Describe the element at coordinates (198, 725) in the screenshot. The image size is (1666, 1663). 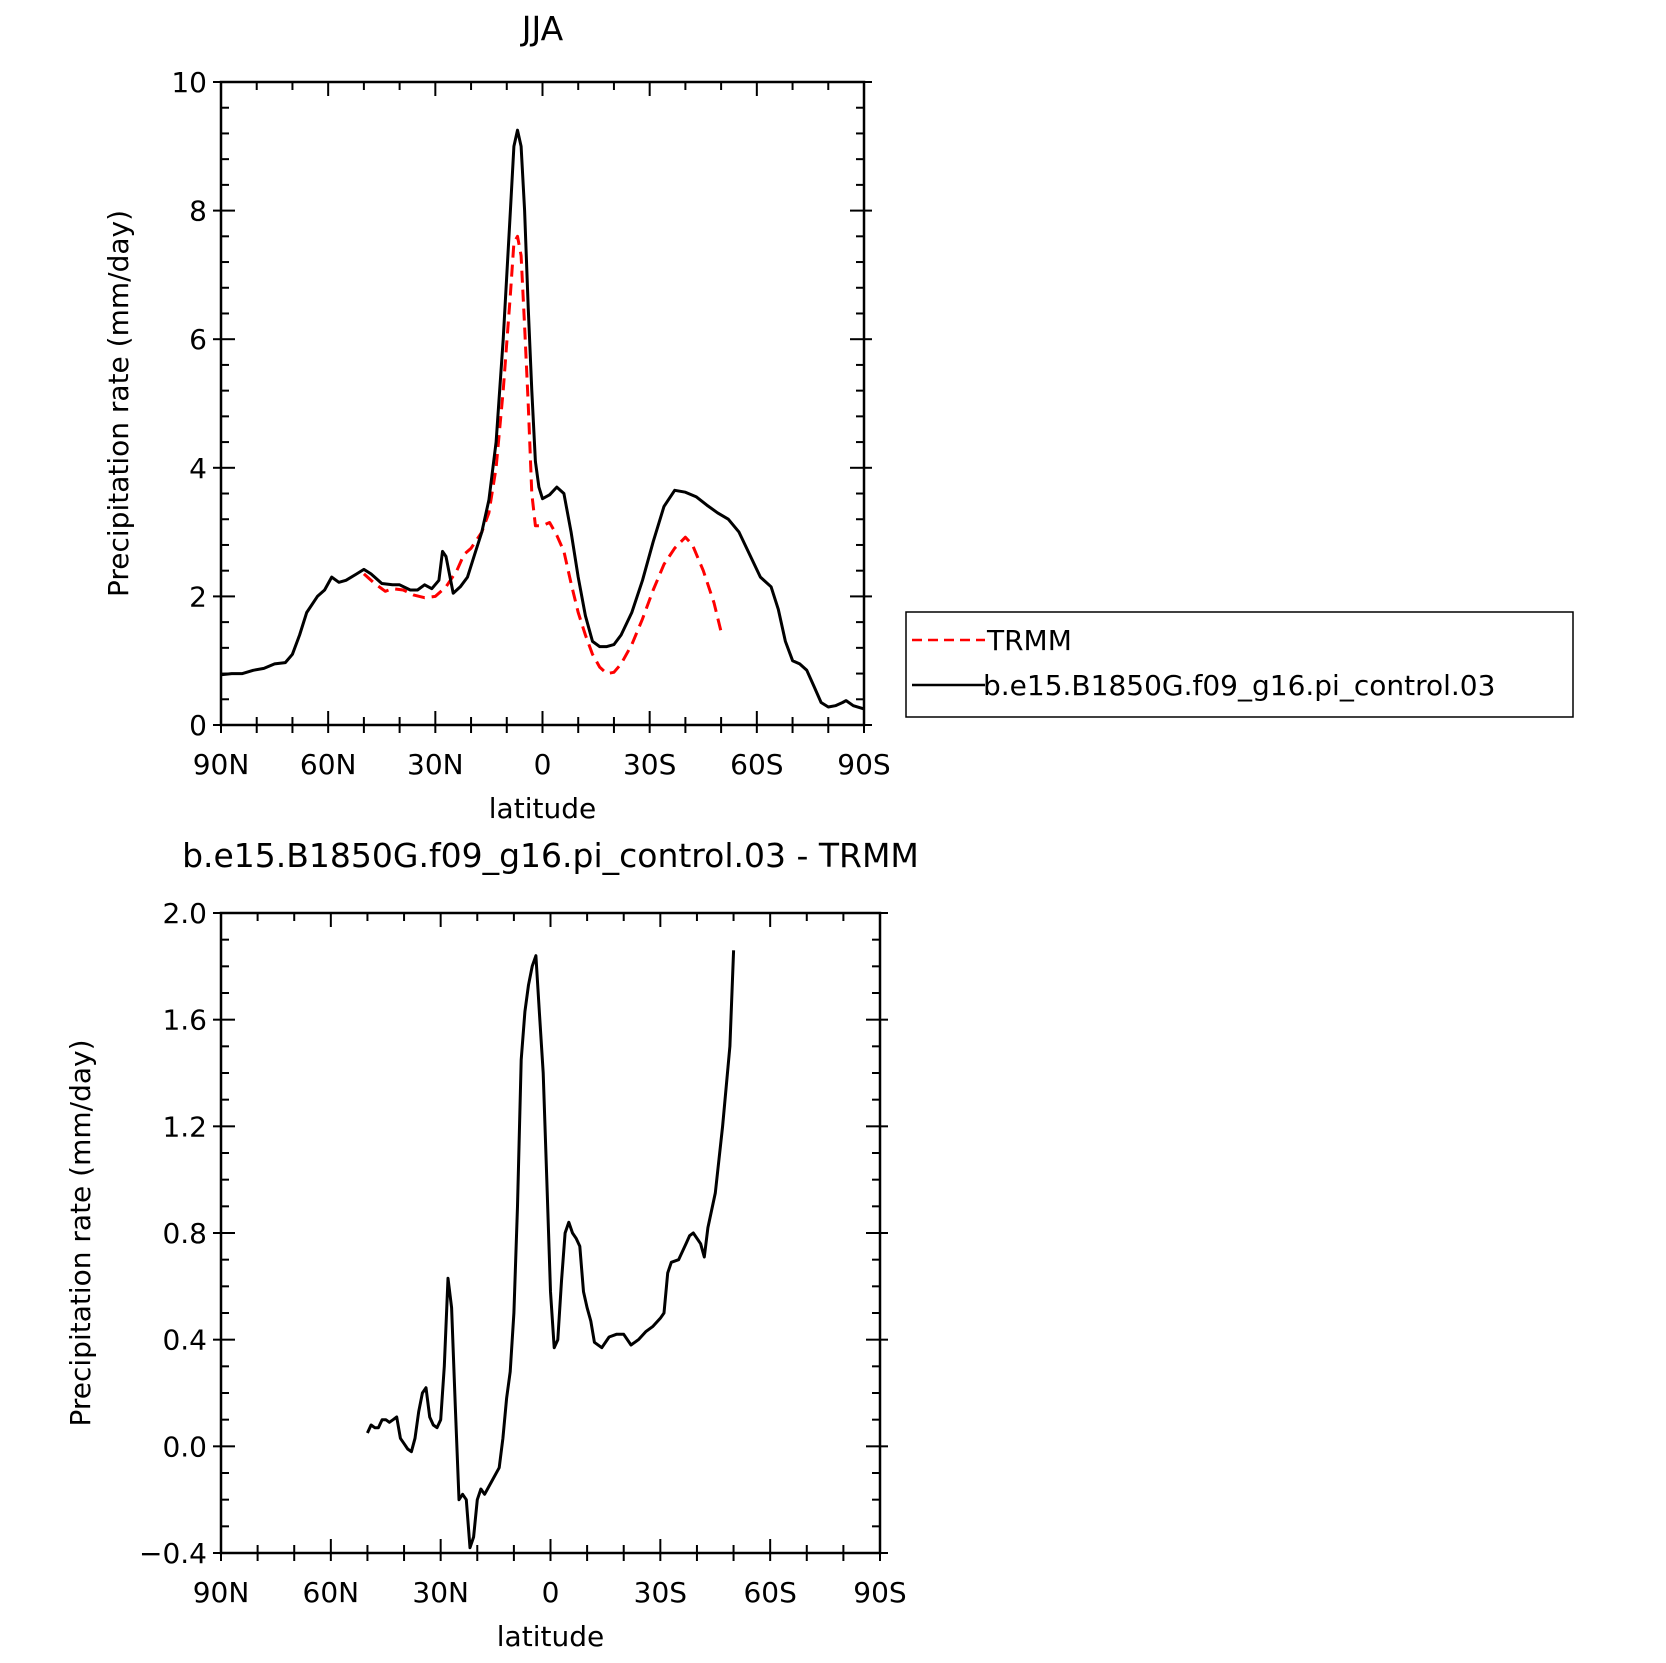
I see `y-tick-label: 0` at that location.